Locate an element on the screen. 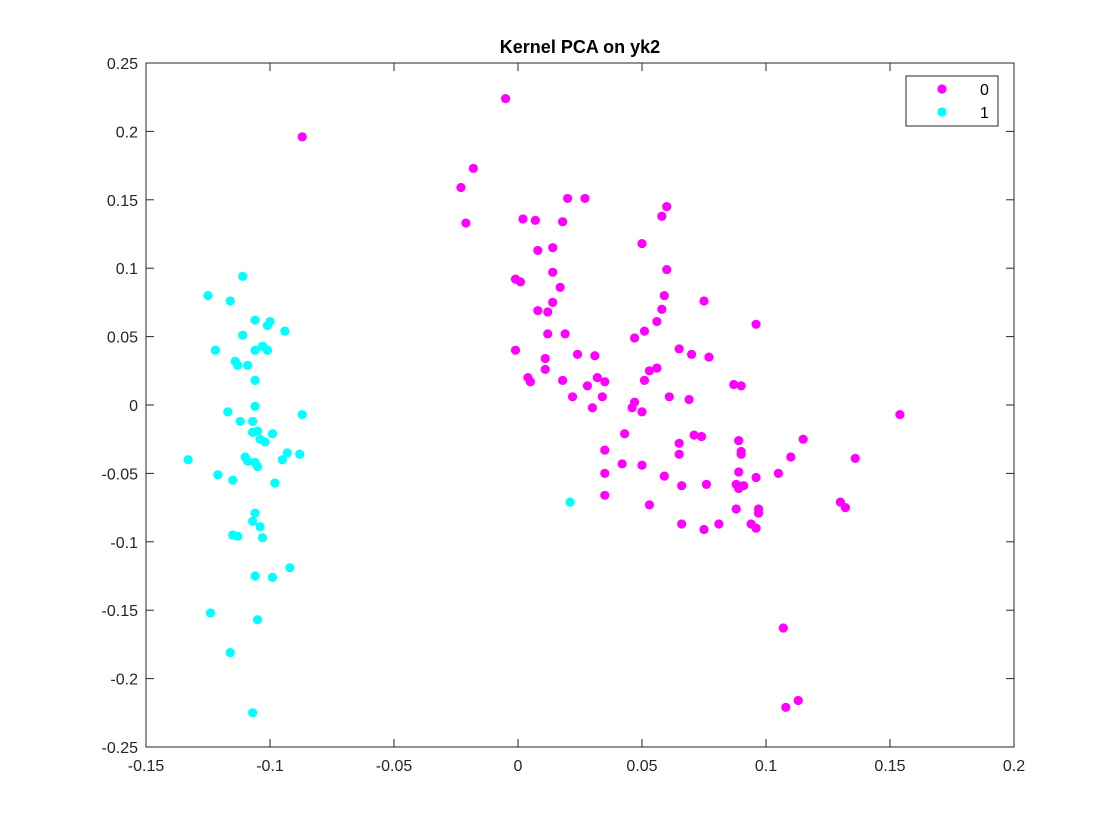 The image size is (1120, 840). legend-box is located at coordinates (952, 101).